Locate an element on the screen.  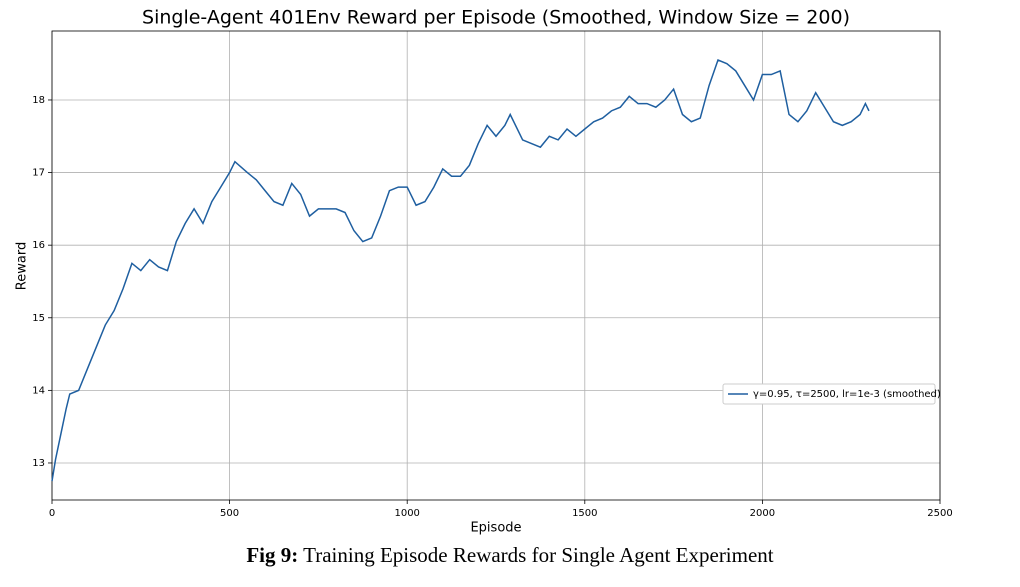
x-tick-label: 1000 is located at coordinates (406, 513).